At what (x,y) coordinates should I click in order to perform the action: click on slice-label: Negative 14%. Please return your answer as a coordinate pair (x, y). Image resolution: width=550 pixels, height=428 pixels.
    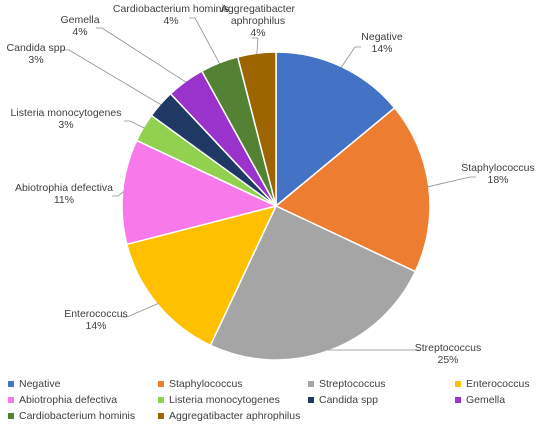
    Looking at the image, I should click on (382, 43).